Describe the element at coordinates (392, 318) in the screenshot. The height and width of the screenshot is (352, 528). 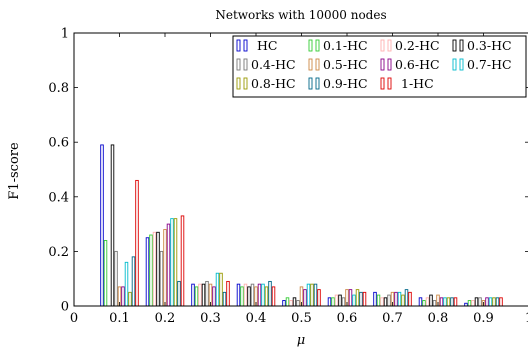
I see `x-tick-label: 0.7` at that location.